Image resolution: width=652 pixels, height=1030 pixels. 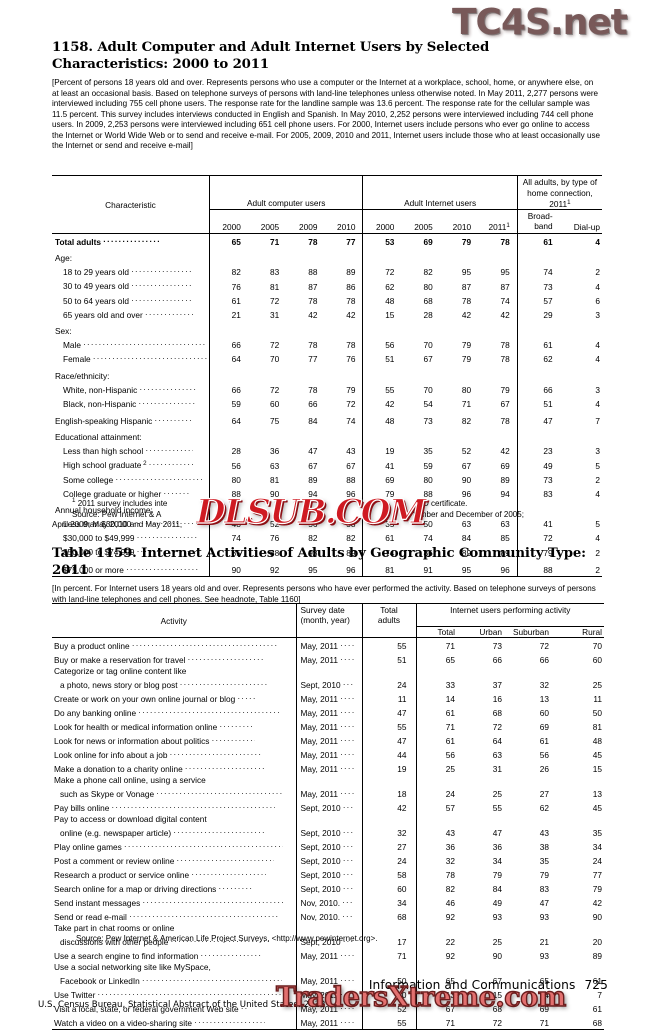 I want to click on row-label-text: Post a comment or review online, so click(x=114, y=861).